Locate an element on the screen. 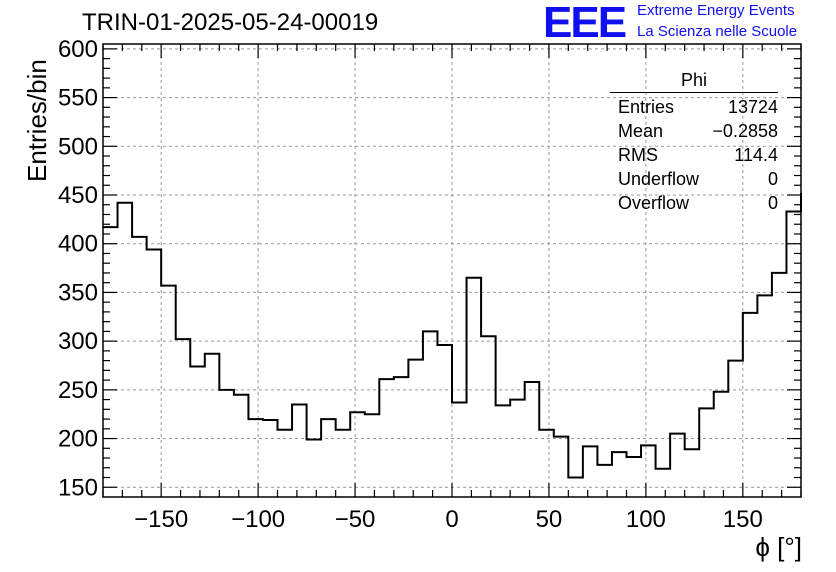  y-tick-label: 450 is located at coordinates (78, 195).